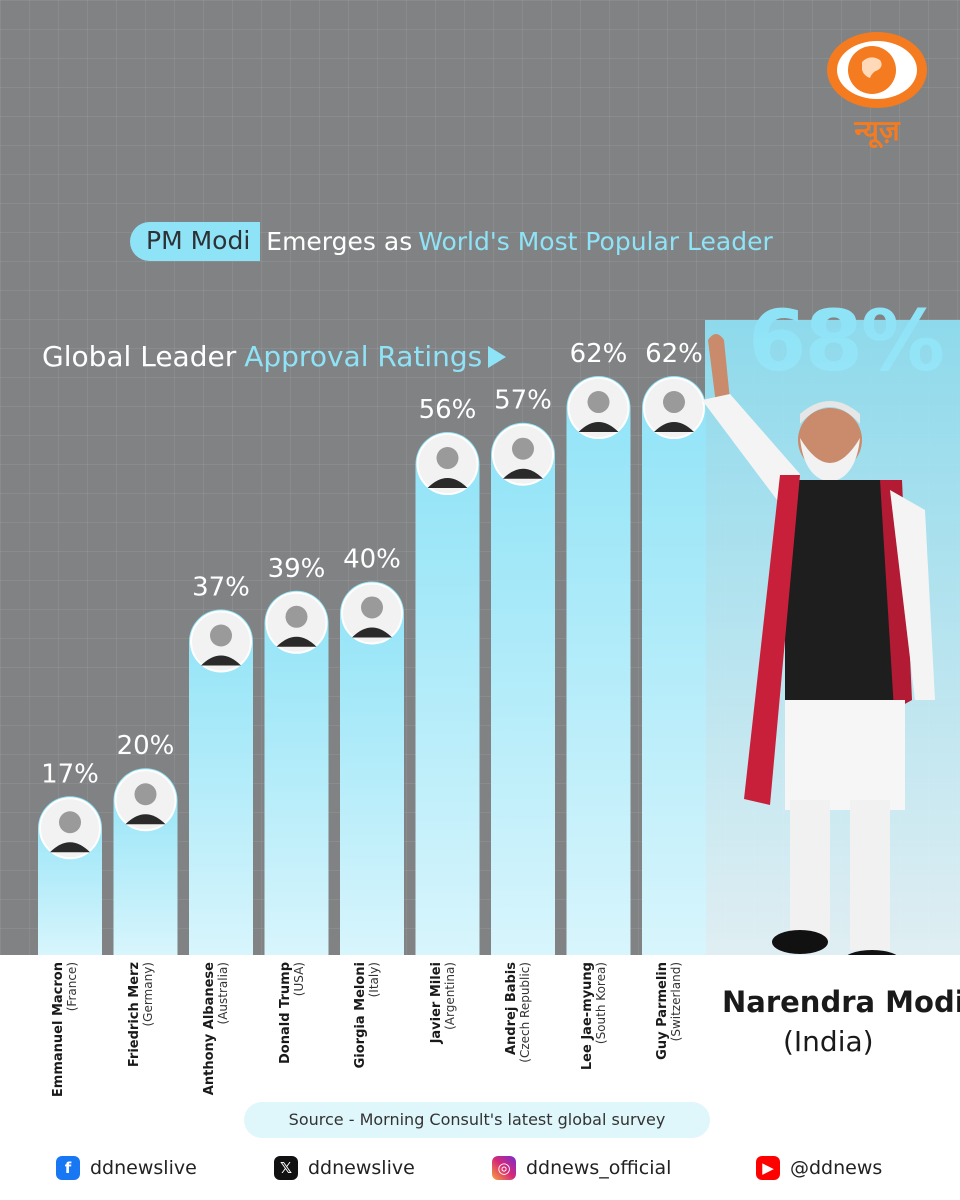 The image size is (960, 1200). What do you see at coordinates (285, 1013) in the screenshot?
I see `leader-name: Donald Trump` at bounding box center [285, 1013].